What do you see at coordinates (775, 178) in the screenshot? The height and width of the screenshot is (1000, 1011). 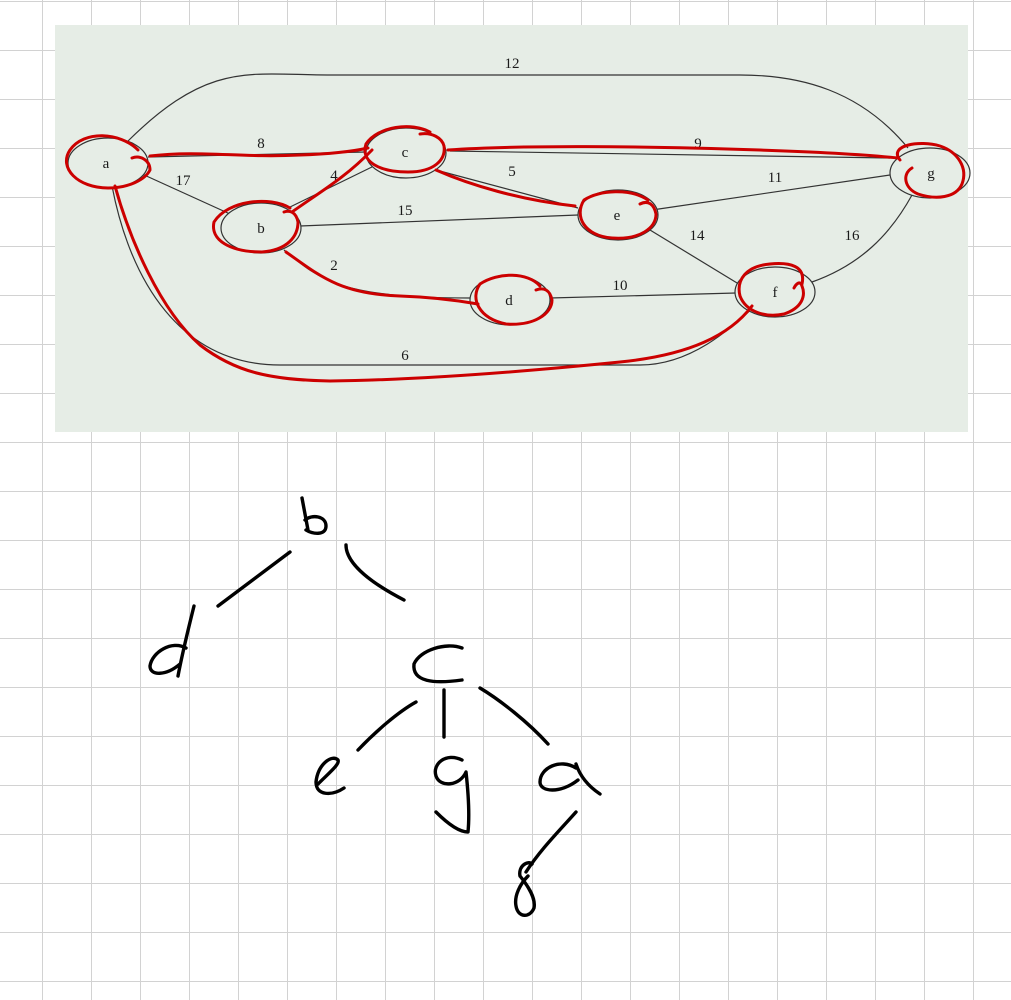 I see `weight-e-g: 11` at bounding box center [775, 178].